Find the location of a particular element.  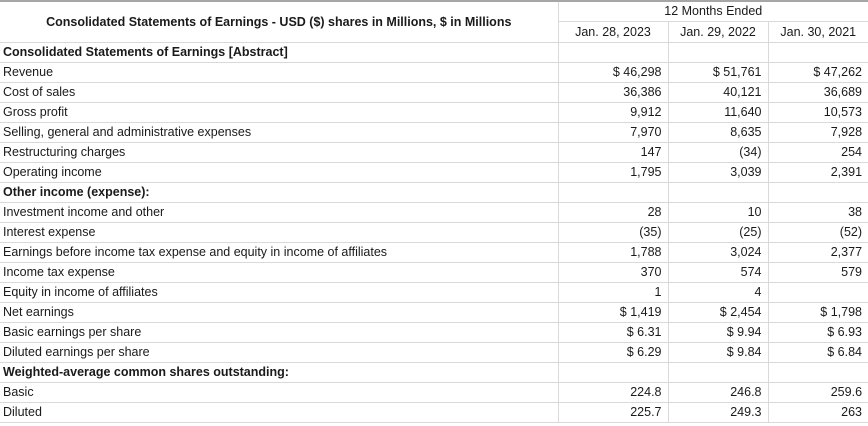

cell-value: $ 51,761 is located at coordinates (718, 72).